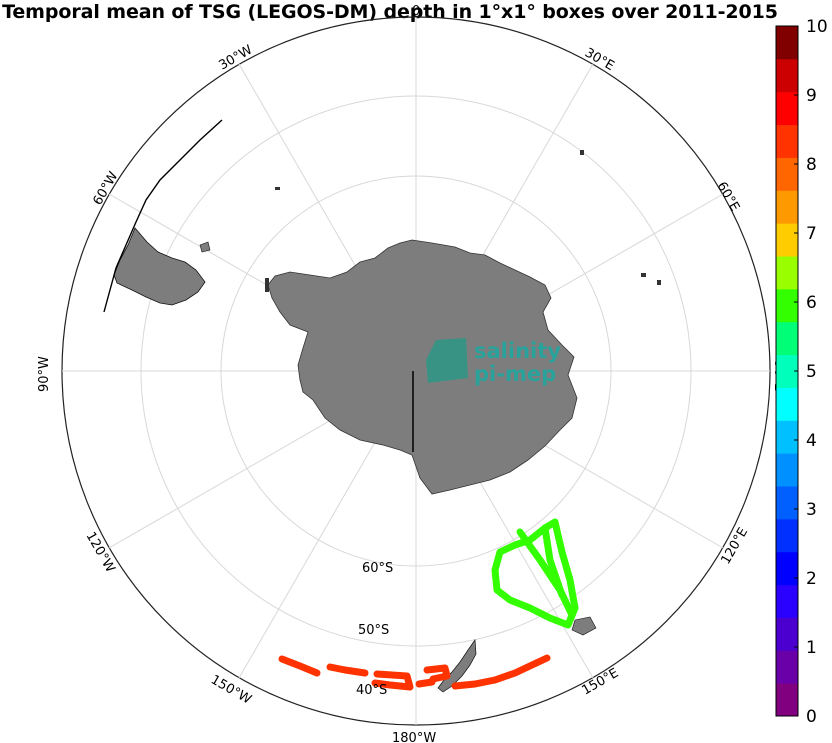 This screenshot has width=832, height=743. Describe the element at coordinates (811, 96) in the screenshot. I see `colorbar-tick-label: 9` at that location.